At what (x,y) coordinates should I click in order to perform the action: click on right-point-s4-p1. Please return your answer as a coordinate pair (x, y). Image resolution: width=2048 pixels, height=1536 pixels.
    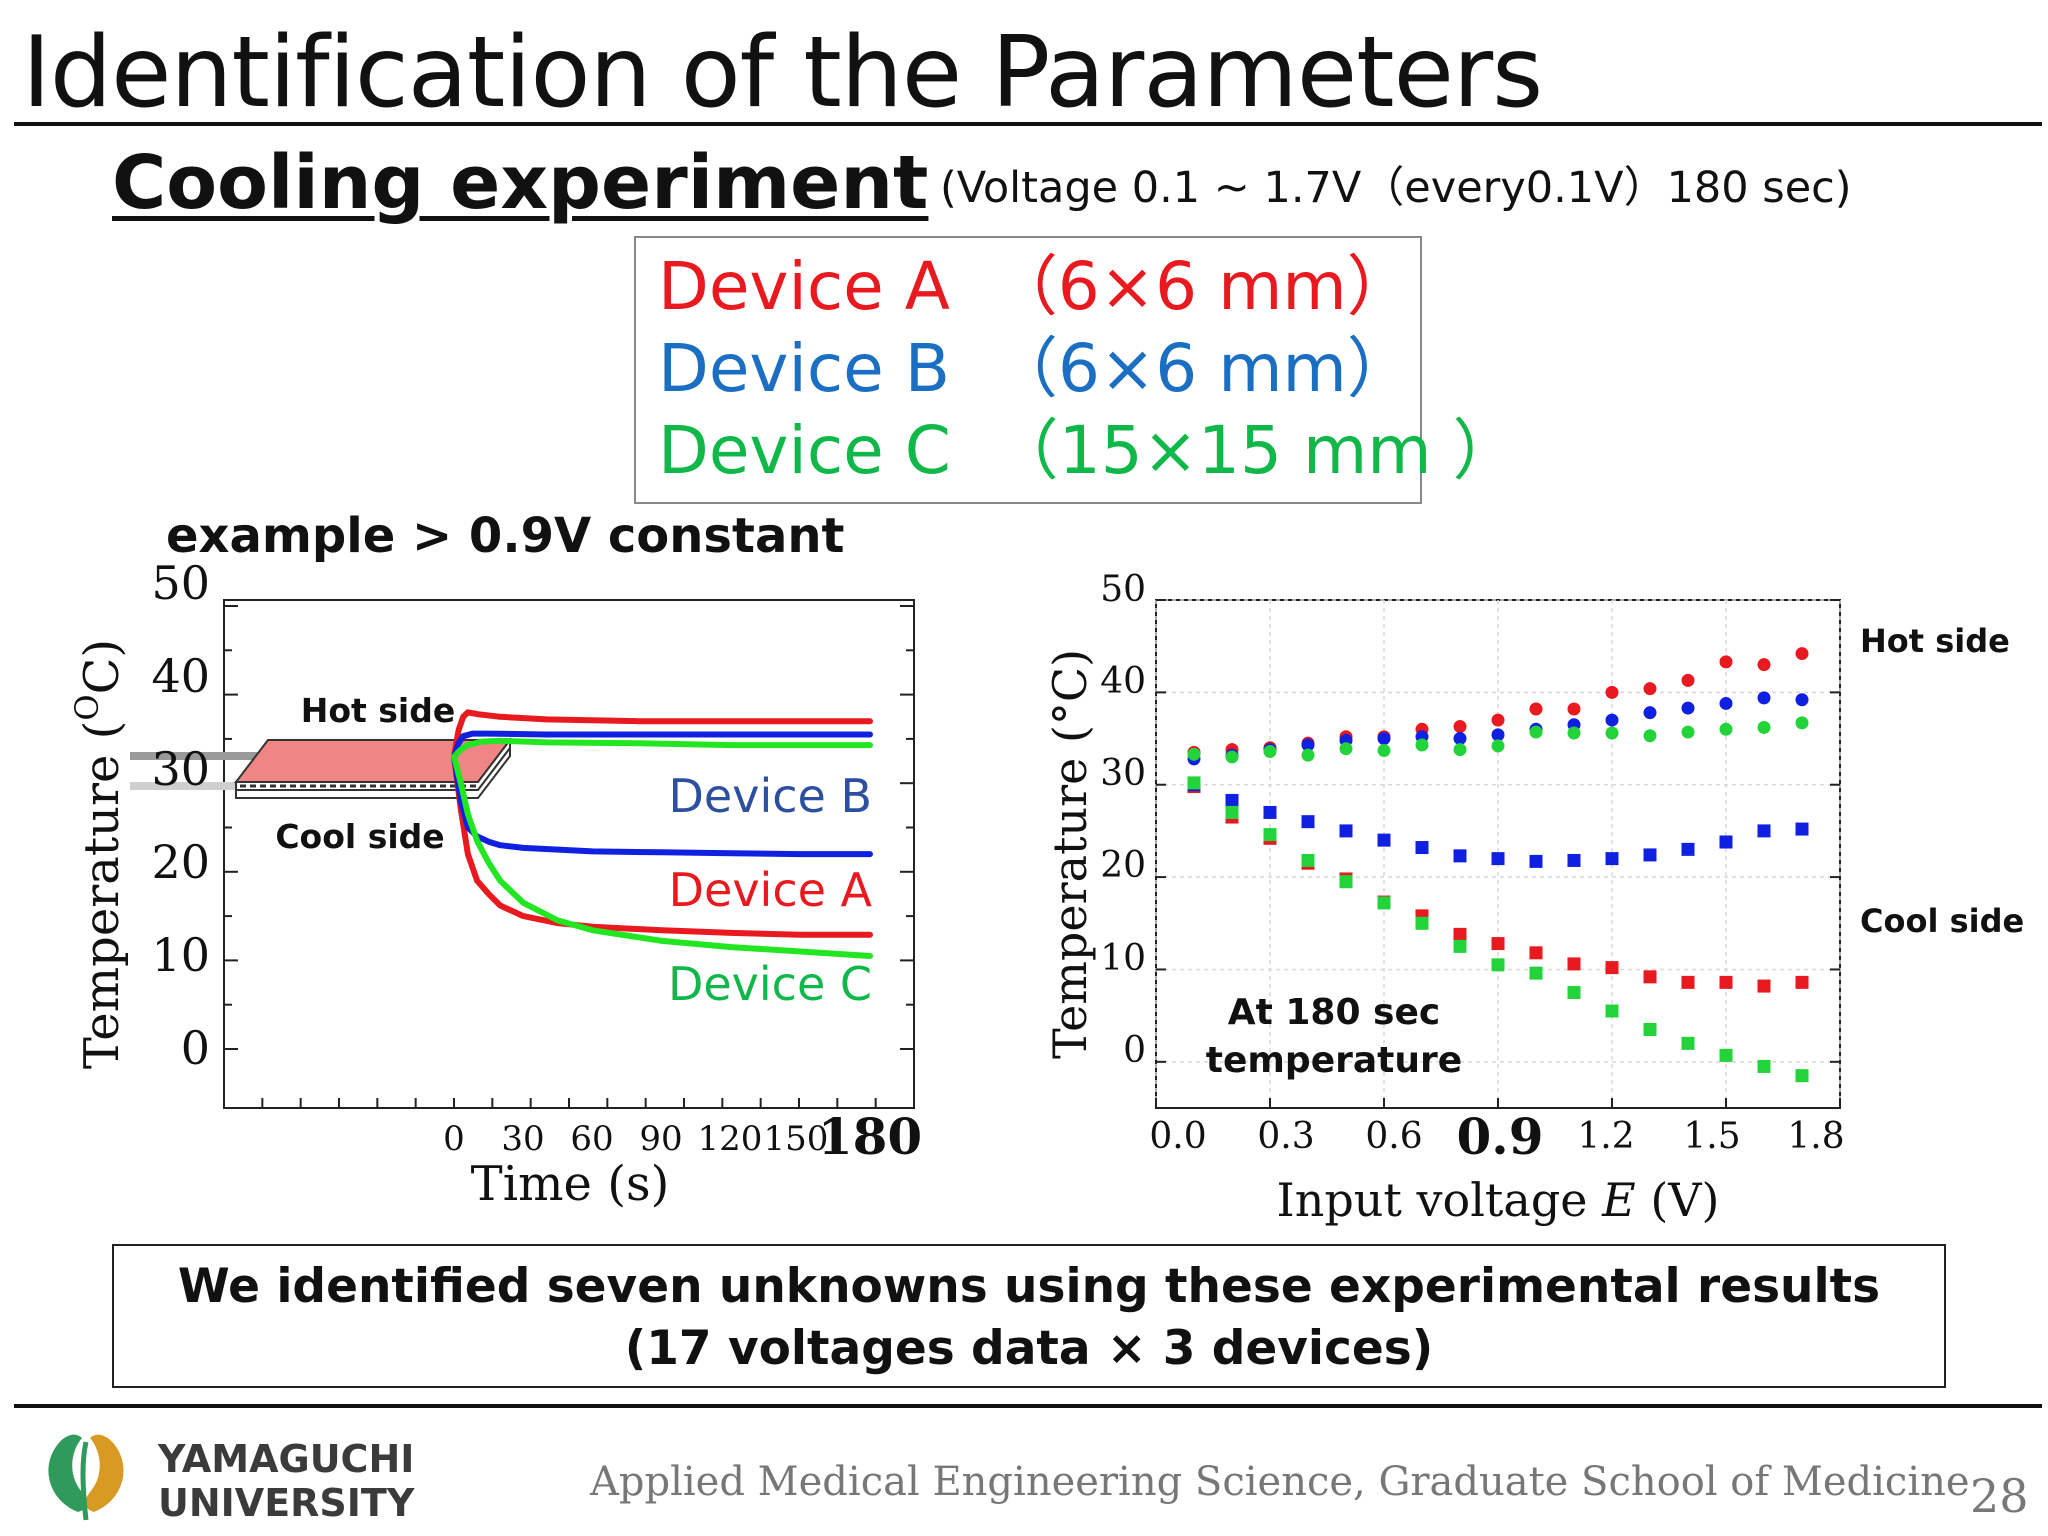
    Looking at the image, I should click on (1232, 800).